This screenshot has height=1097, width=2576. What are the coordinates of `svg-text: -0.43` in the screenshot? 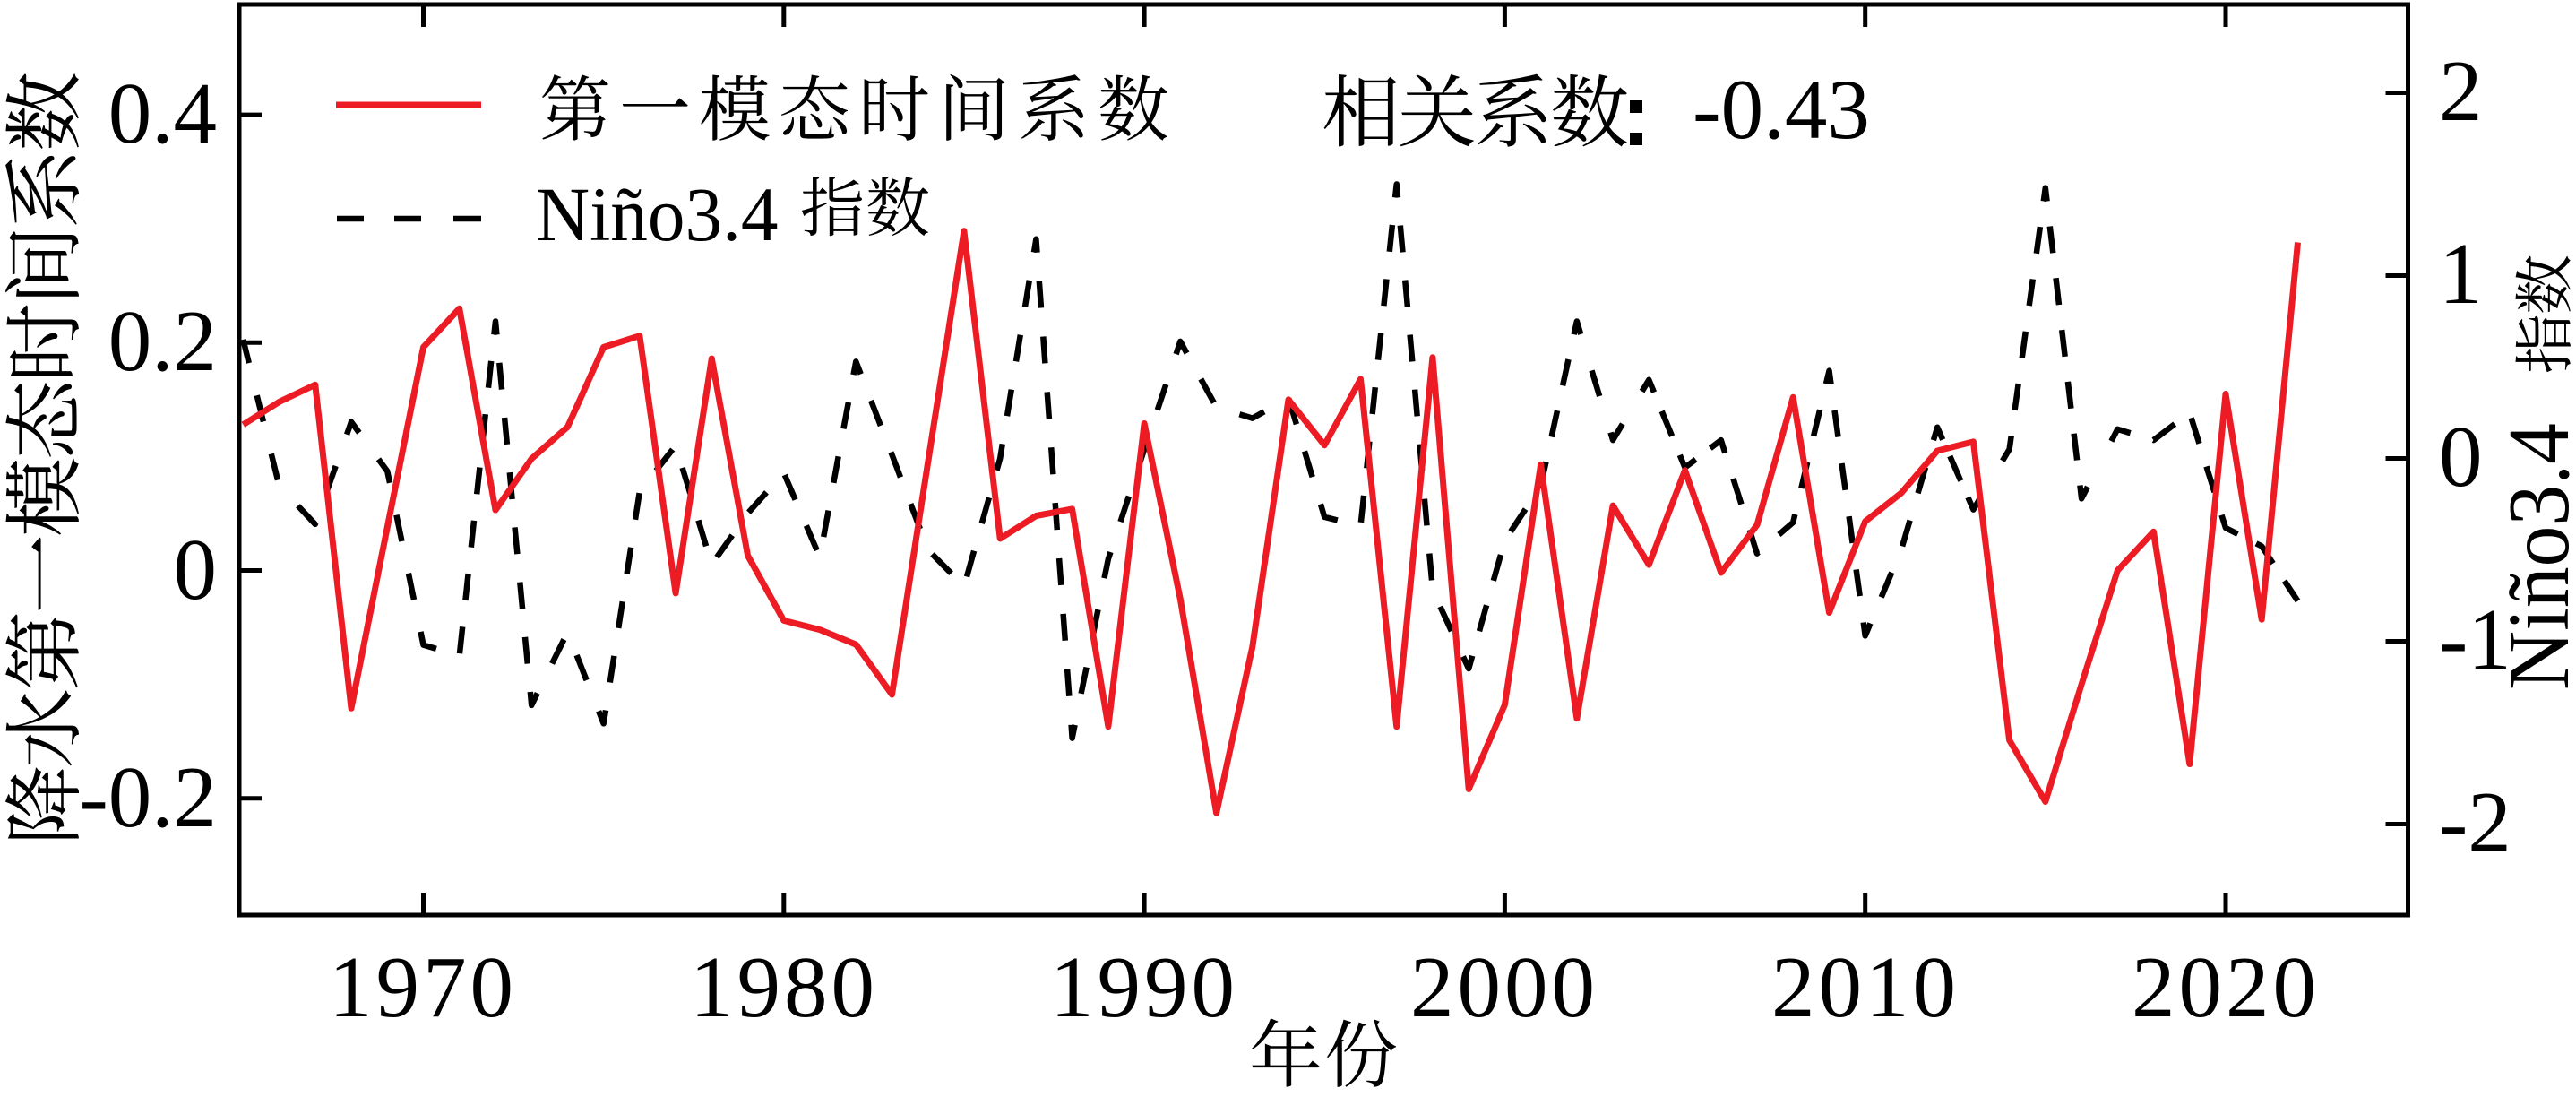 It's located at (1781, 109).